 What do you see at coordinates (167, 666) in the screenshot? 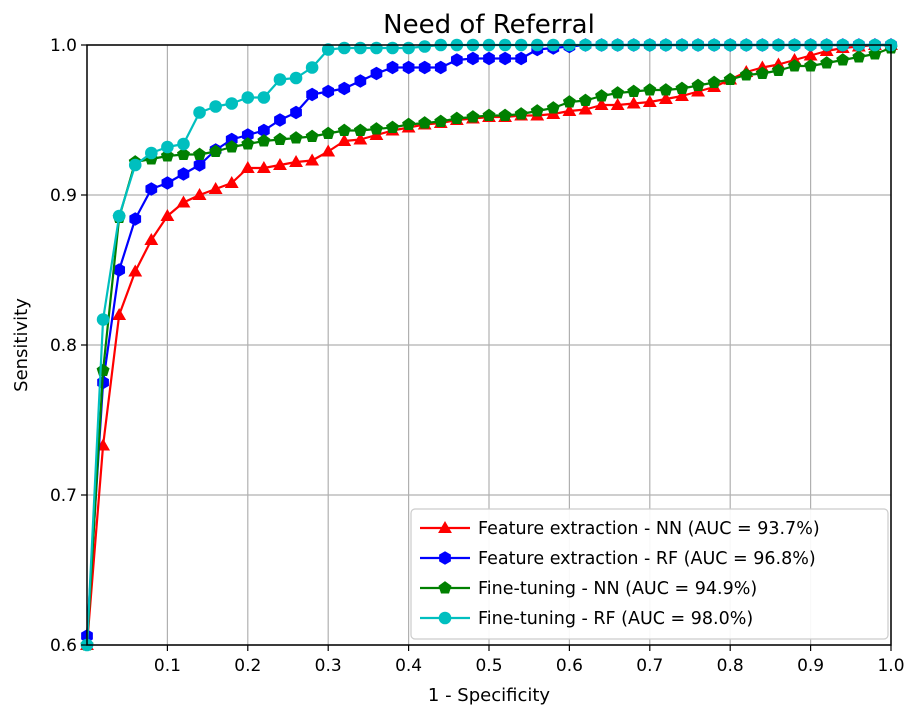
I see `x-tick-label: 0.1` at bounding box center [167, 666].